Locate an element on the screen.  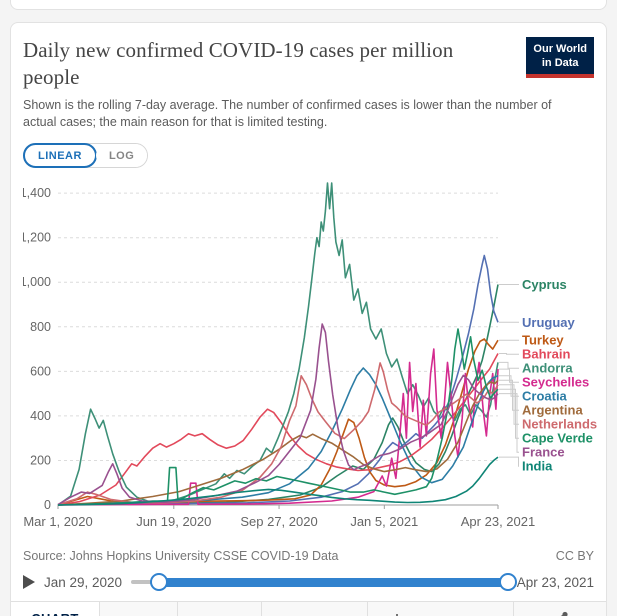
tab-chart: CHART is located at coordinates (55, 609).